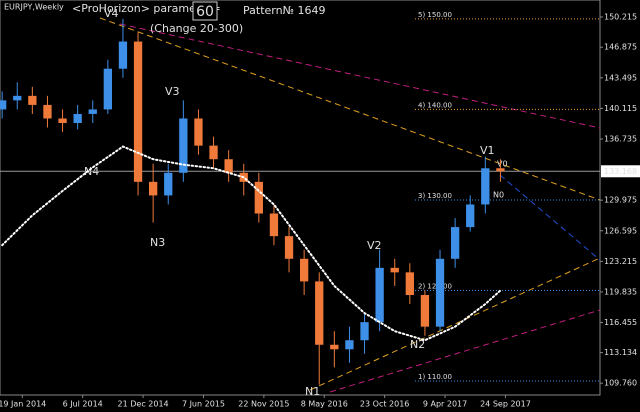  I want to click on y-tick-label: 113.134, so click(620, 352).